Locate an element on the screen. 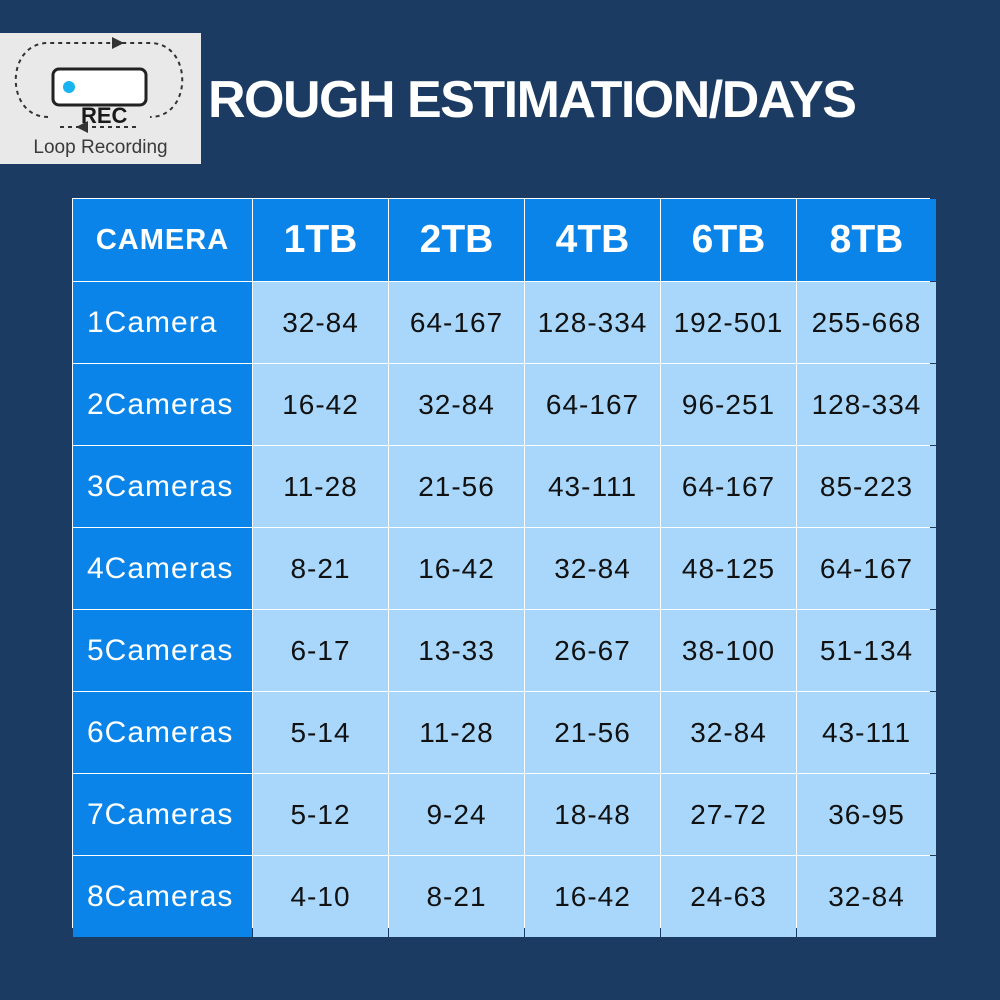 This screenshot has height=1000, width=1000. loop-recording-icon is located at coordinates (99, 85).